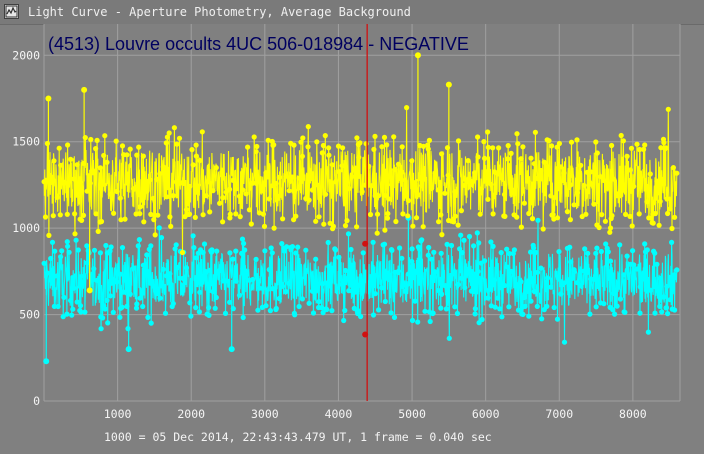 This screenshot has height=454, width=704. What do you see at coordinates (265, 414) in the screenshot?
I see `x-tick-label: 3000` at bounding box center [265, 414].